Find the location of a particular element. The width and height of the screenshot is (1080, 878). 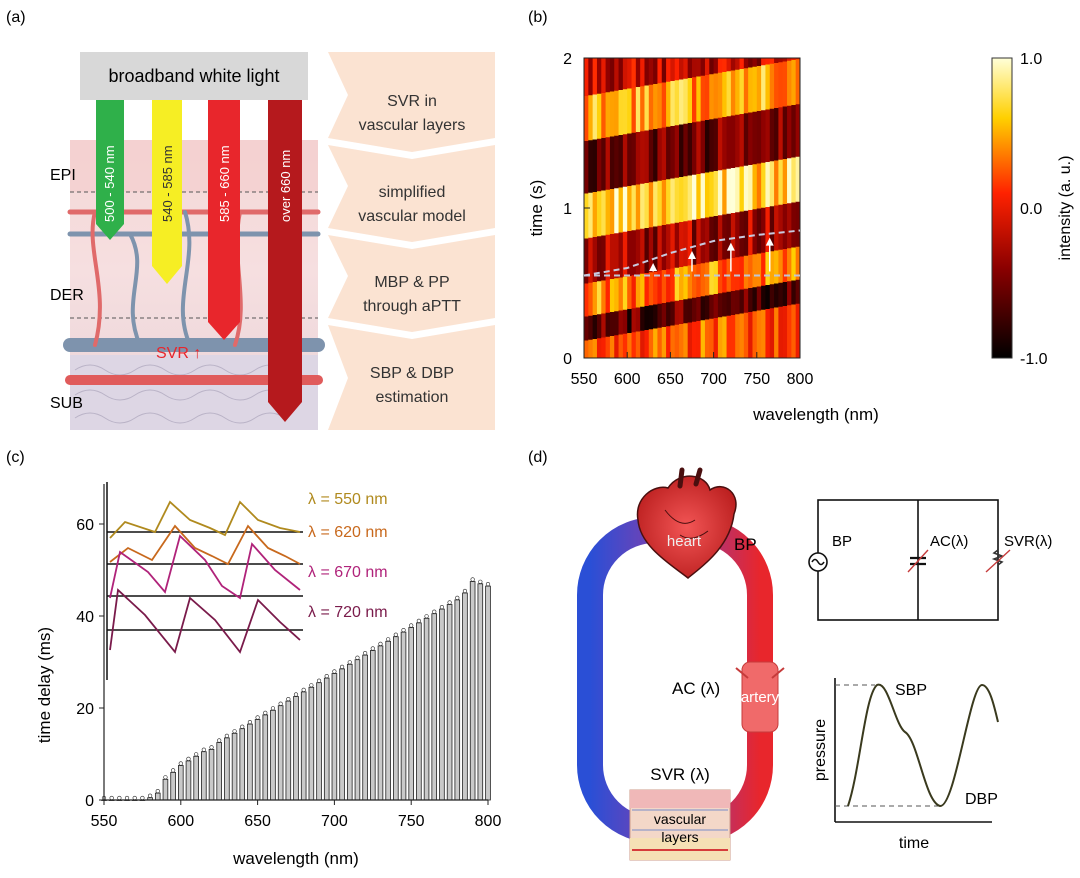

colorbar-label: intensity (a. u.) is located at coordinates (1065, 208).